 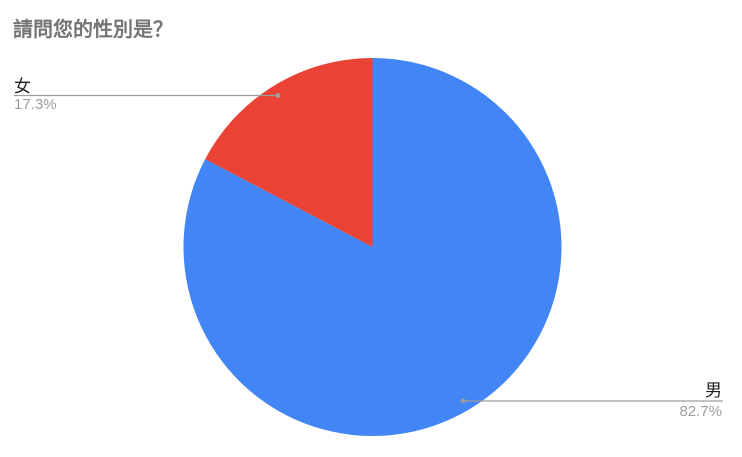 What do you see at coordinates (700, 411) in the screenshot?
I see `callout-male-value: 82.7%` at bounding box center [700, 411].